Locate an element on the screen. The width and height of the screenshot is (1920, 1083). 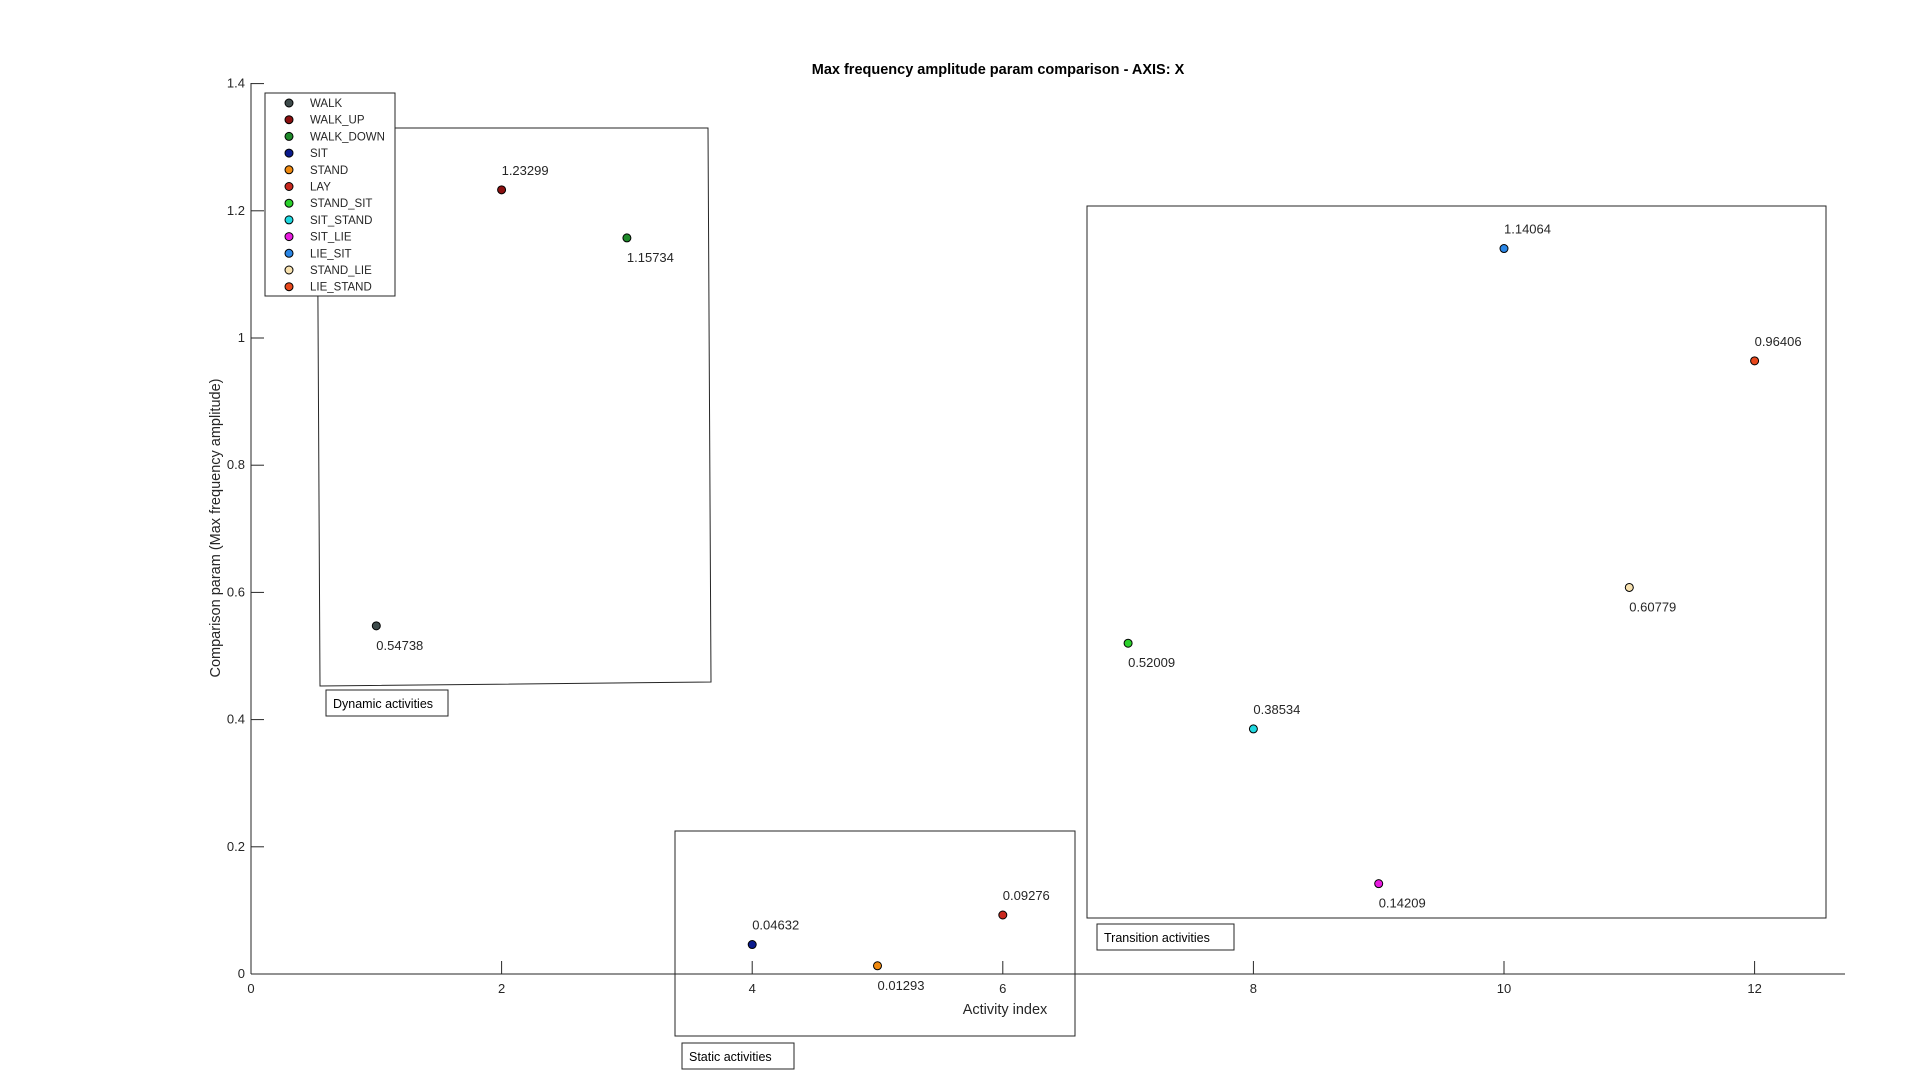
legend-marker-sit-stand is located at coordinates (289, 220).